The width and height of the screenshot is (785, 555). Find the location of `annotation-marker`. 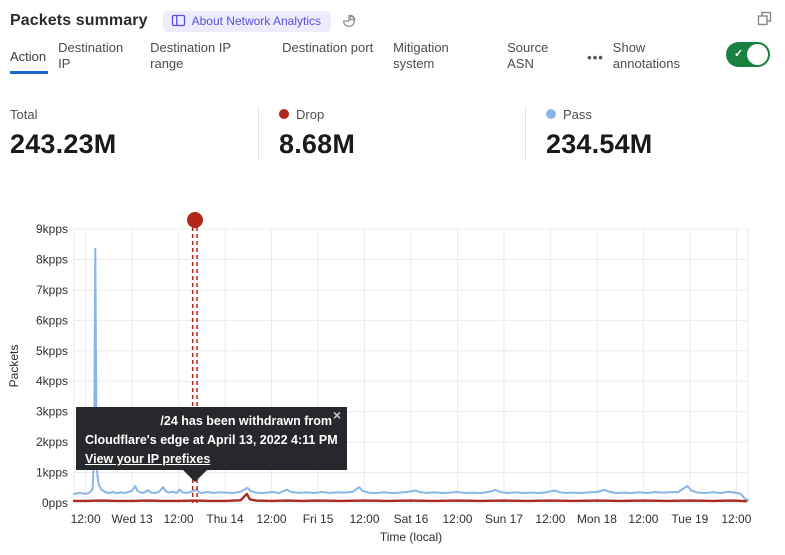

annotation-marker is located at coordinates (195, 220).